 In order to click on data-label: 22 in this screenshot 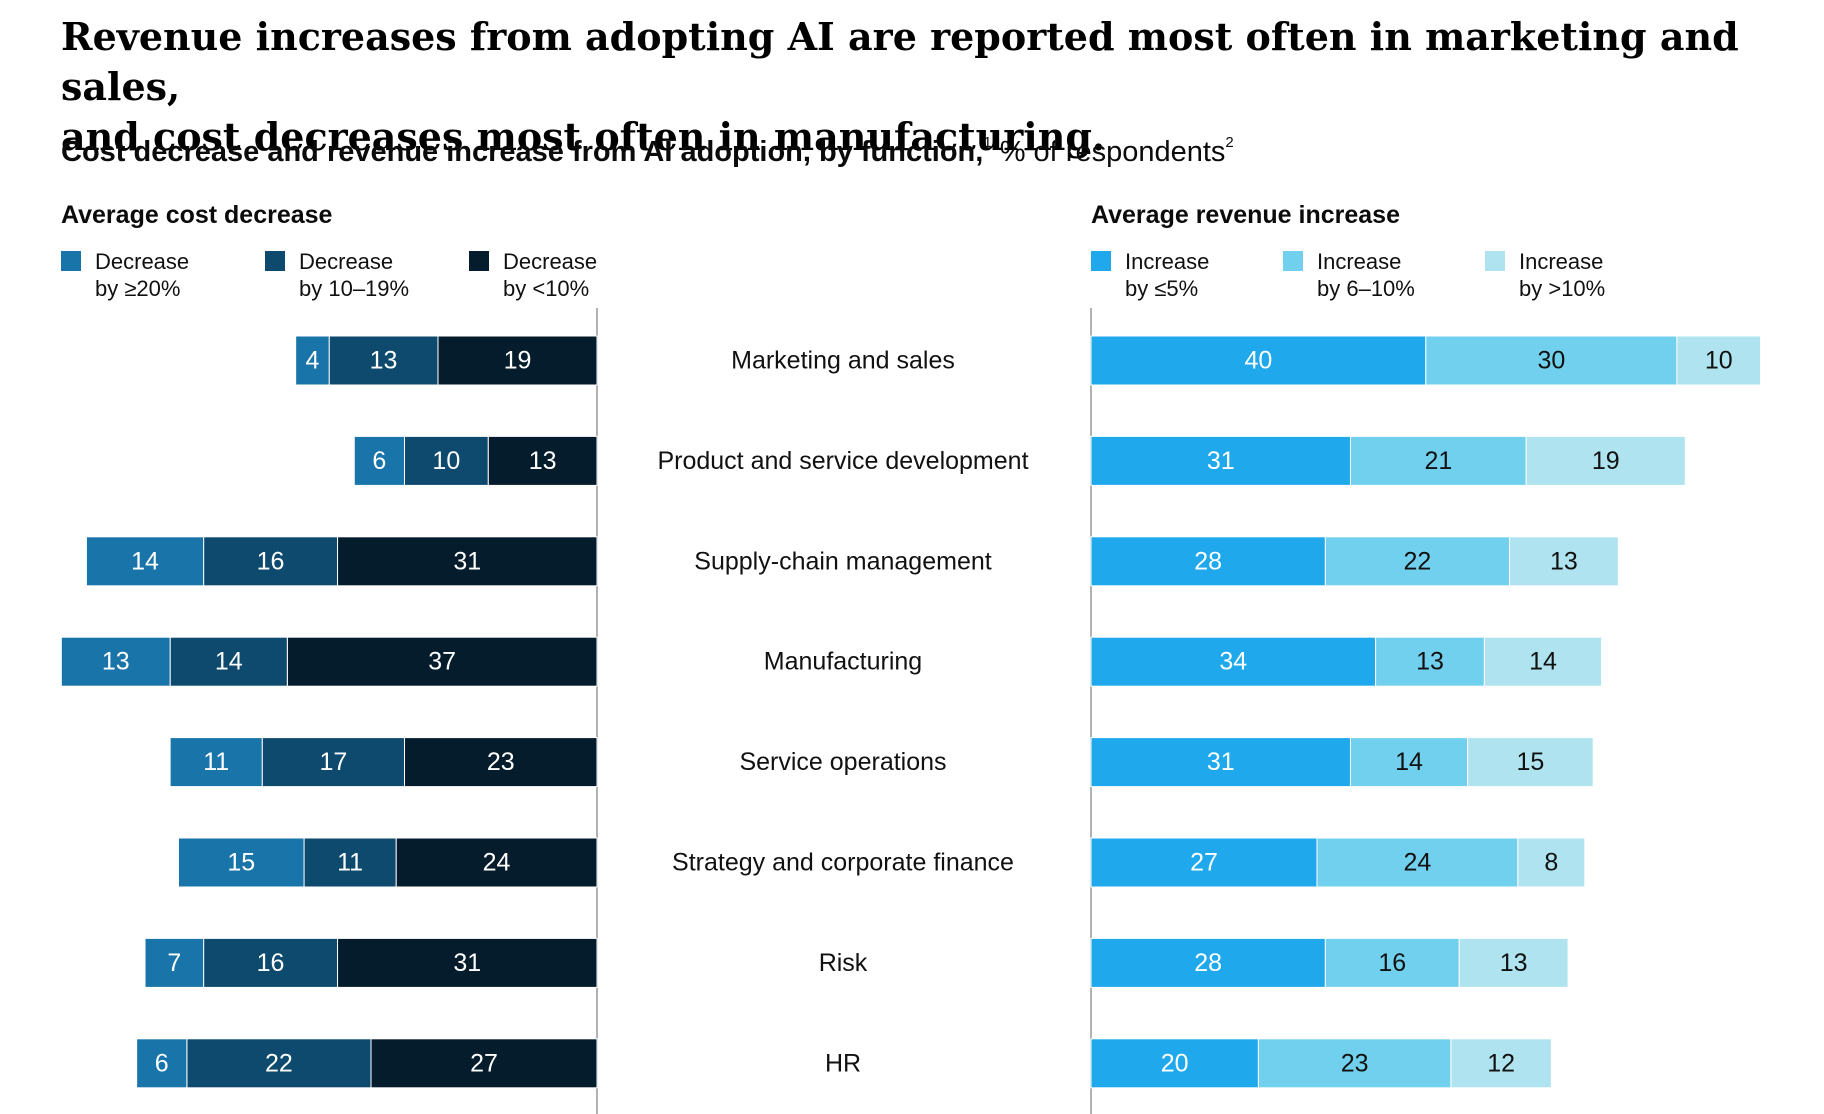, I will do `click(1418, 561)`.